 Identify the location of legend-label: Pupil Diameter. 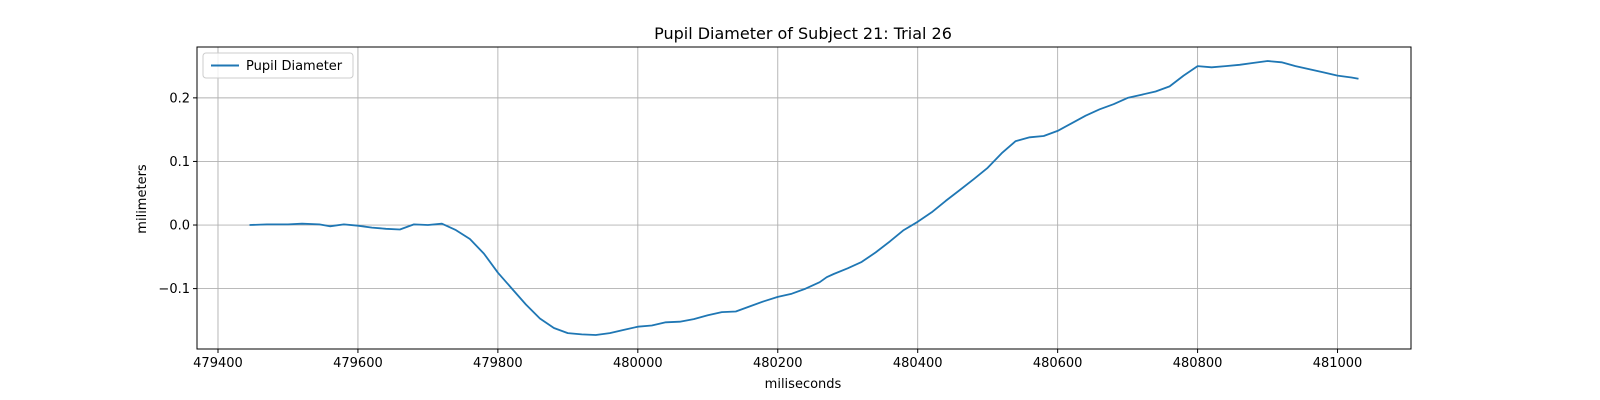
(294, 66).